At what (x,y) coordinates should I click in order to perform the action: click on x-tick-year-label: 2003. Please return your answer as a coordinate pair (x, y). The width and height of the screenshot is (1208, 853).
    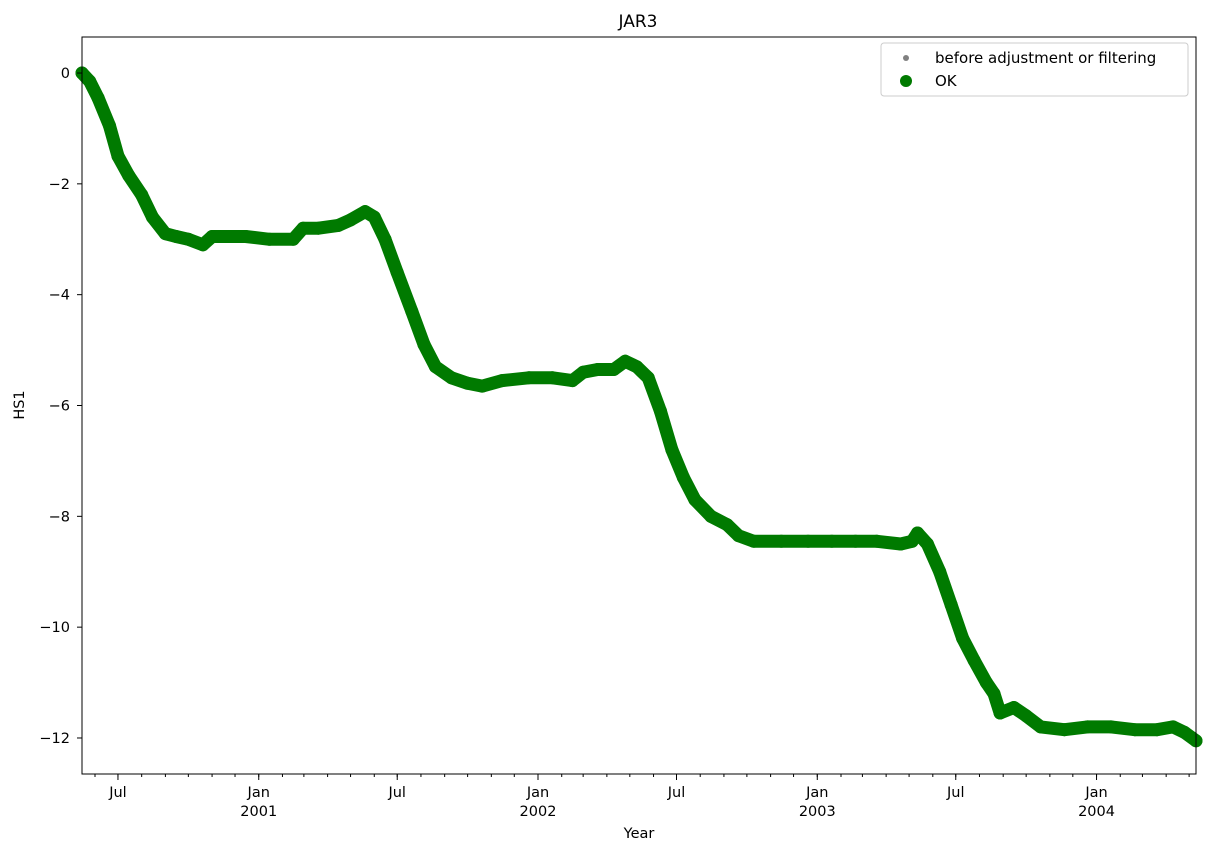
    Looking at the image, I should click on (817, 812).